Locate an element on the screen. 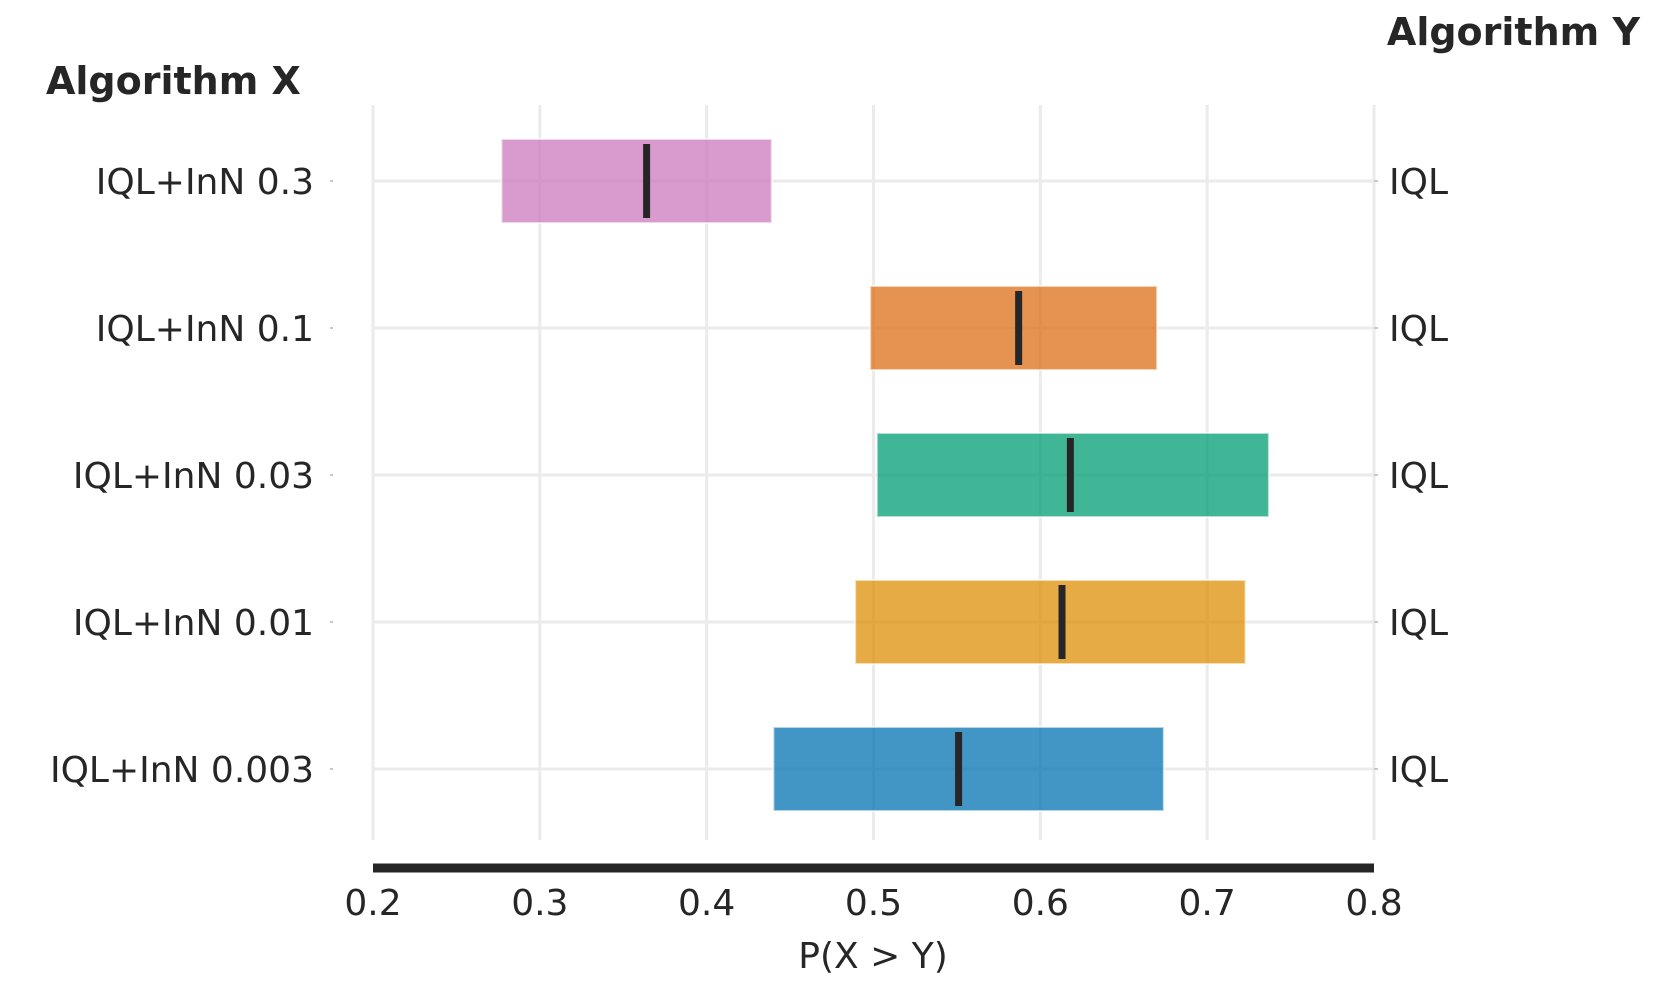  right-header: Algorithm Y is located at coordinates (1514, 32).